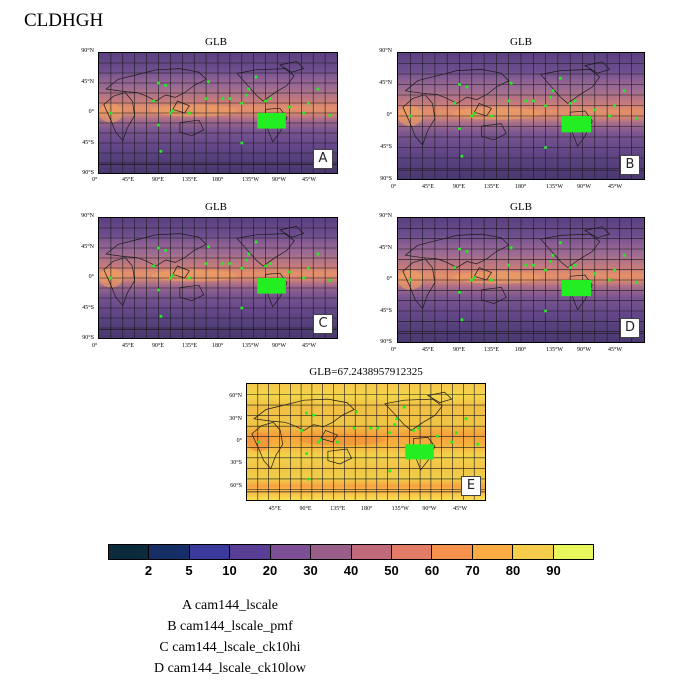 This screenshot has height=700, width=700. Describe the element at coordinates (218, 113) in the screenshot. I see `map-panel-a: A` at that location.